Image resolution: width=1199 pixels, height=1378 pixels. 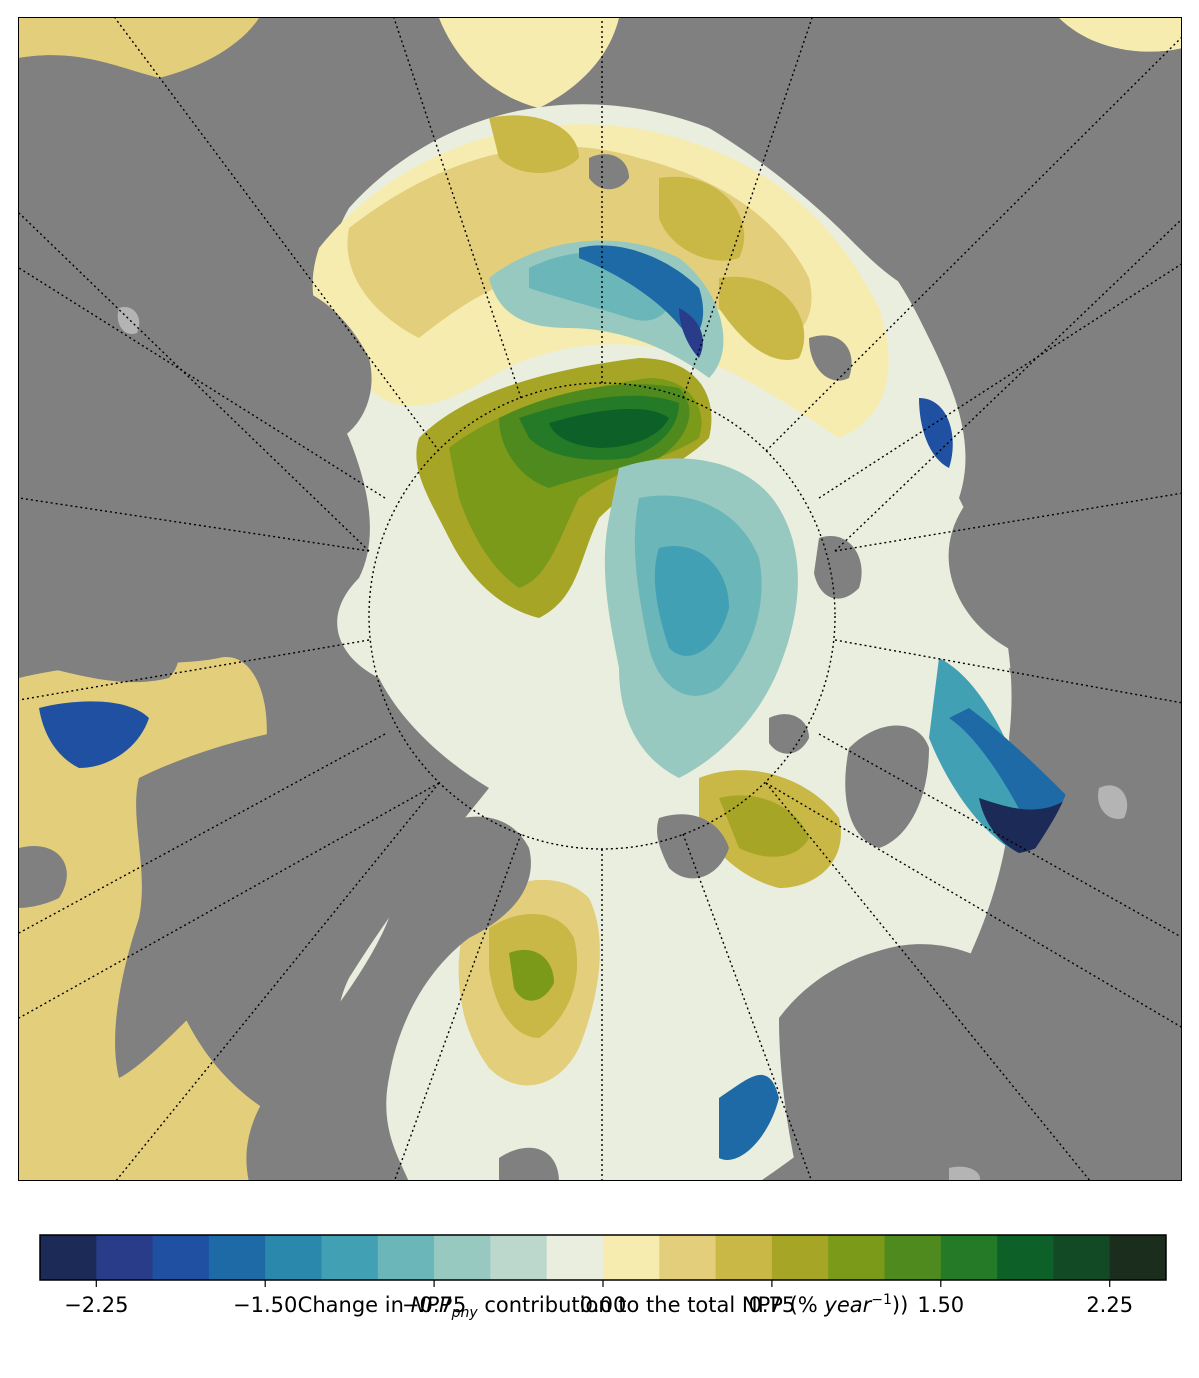 What do you see at coordinates (940, 1305) in the screenshot?
I see `colorbar-tick-label: 1.50` at bounding box center [940, 1305].